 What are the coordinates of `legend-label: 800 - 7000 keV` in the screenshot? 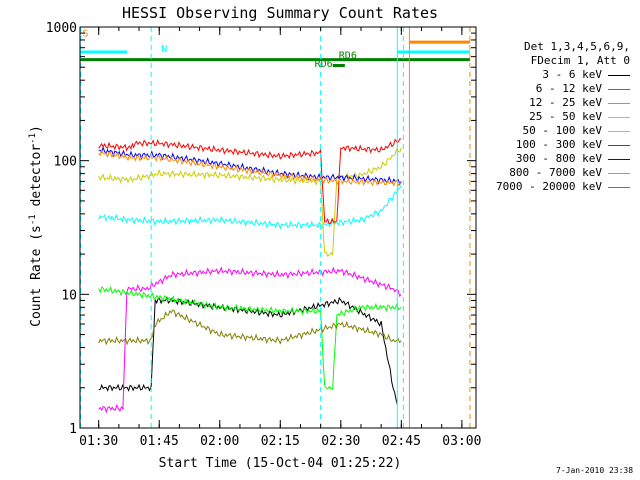 It's located at (555, 172).